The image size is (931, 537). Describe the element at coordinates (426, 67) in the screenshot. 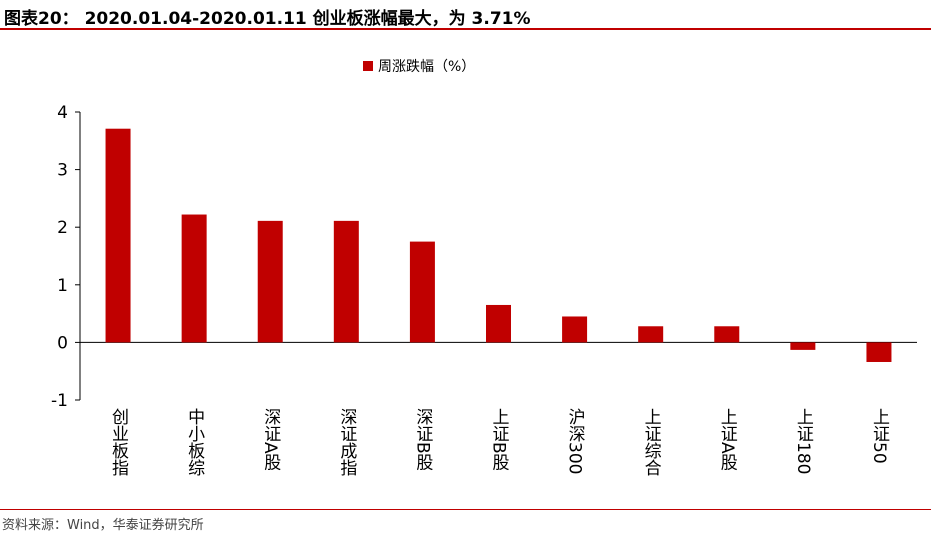

I see `legend-label: 周涨跌幅（%）` at that location.